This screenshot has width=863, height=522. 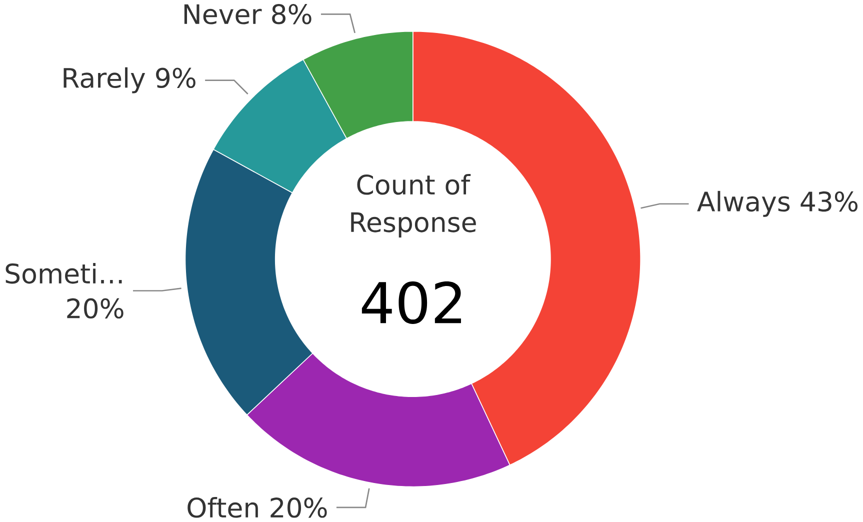 I want to click on text: Count of Response, so click(x=413, y=206).